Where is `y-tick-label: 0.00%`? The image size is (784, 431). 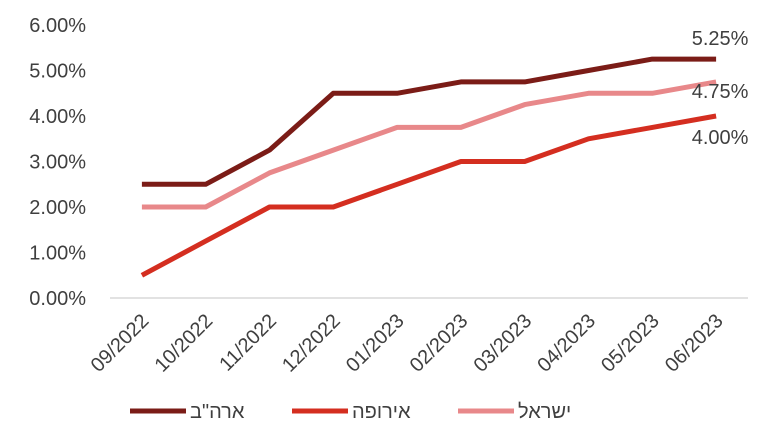 y-tick-label: 0.00% is located at coordinates (57, 299).